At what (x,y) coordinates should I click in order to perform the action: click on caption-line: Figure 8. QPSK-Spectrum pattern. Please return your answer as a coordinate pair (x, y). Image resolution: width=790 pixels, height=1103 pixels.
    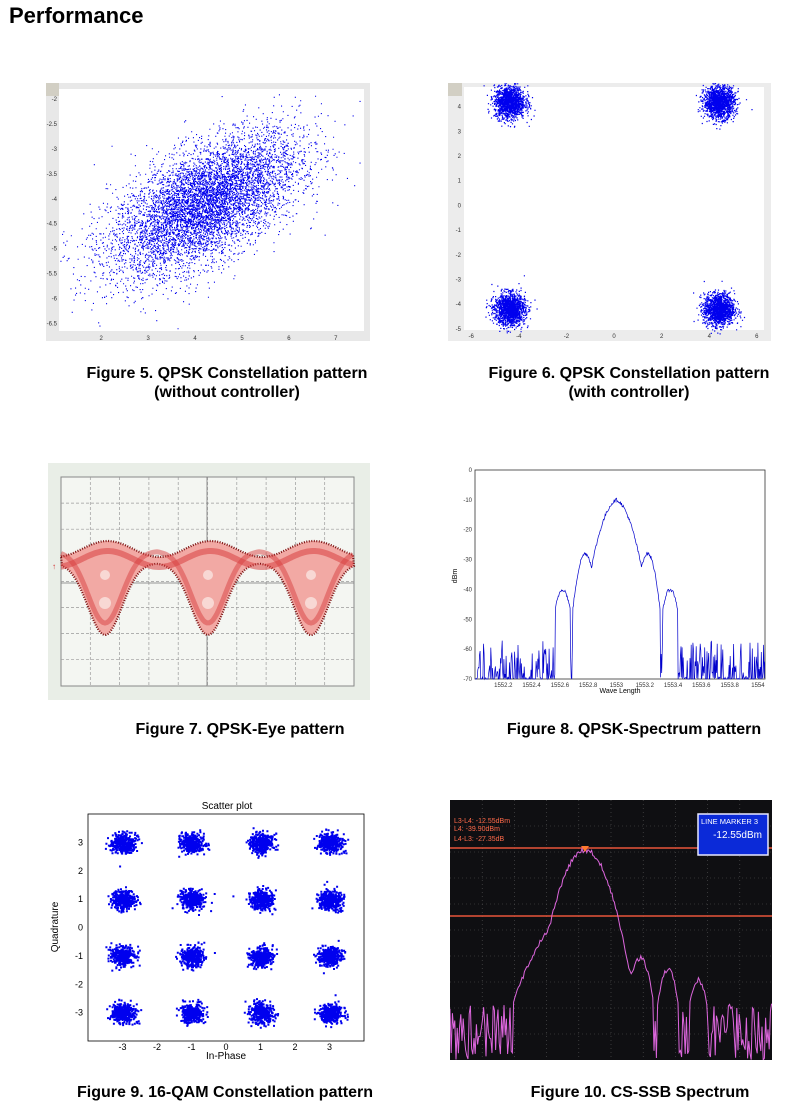
    Looking at the image, I should click on (634, 729).